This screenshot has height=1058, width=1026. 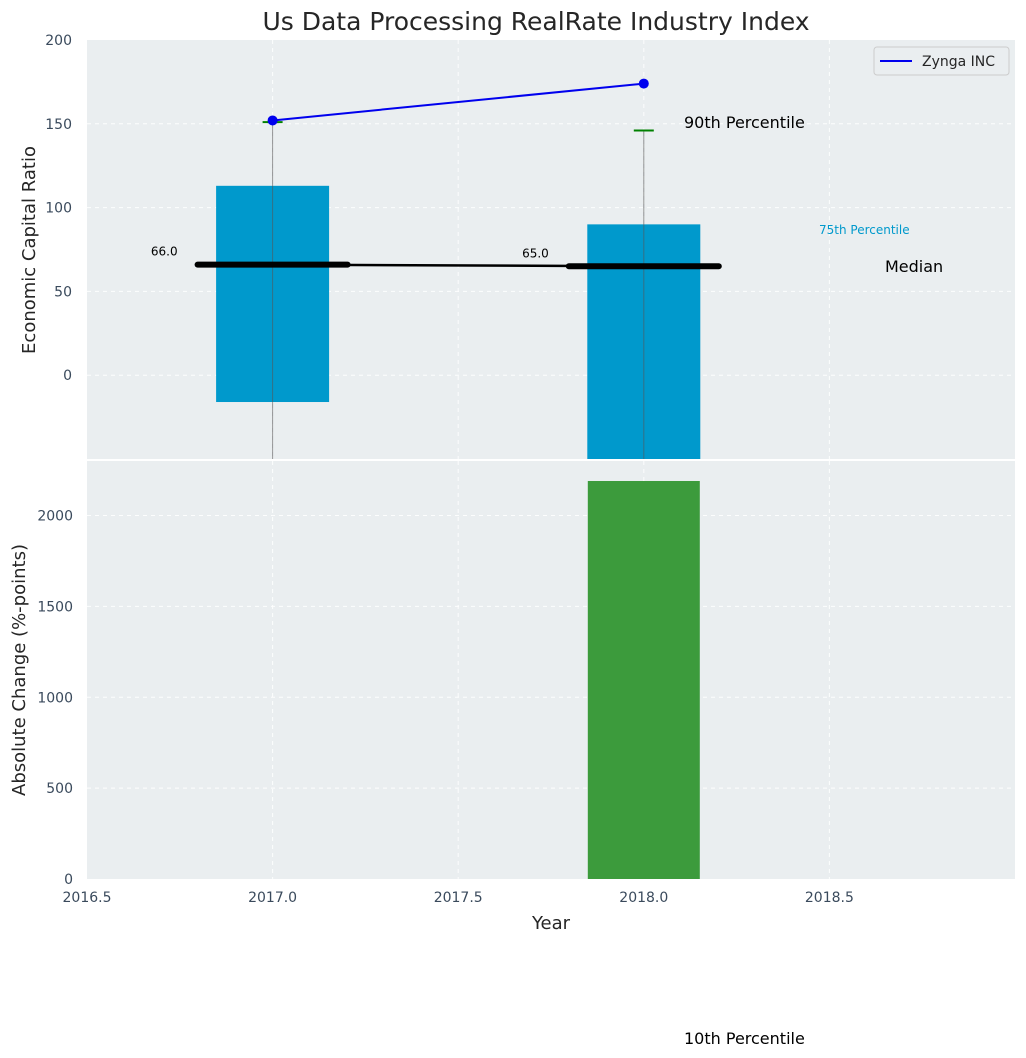 I want to click on annotation-p75: 75th Percentile, so click(x=864, y=230).